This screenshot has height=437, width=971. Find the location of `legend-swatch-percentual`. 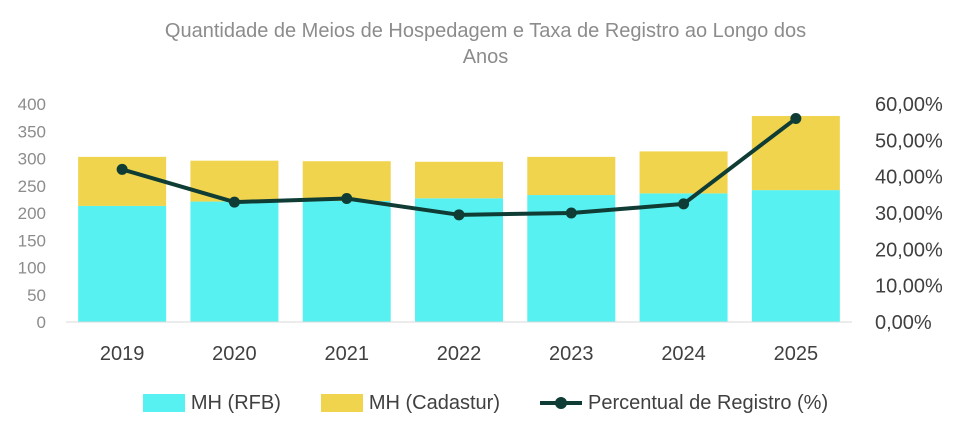

legend-swatch-percentual is located at coordinates (561, 403).